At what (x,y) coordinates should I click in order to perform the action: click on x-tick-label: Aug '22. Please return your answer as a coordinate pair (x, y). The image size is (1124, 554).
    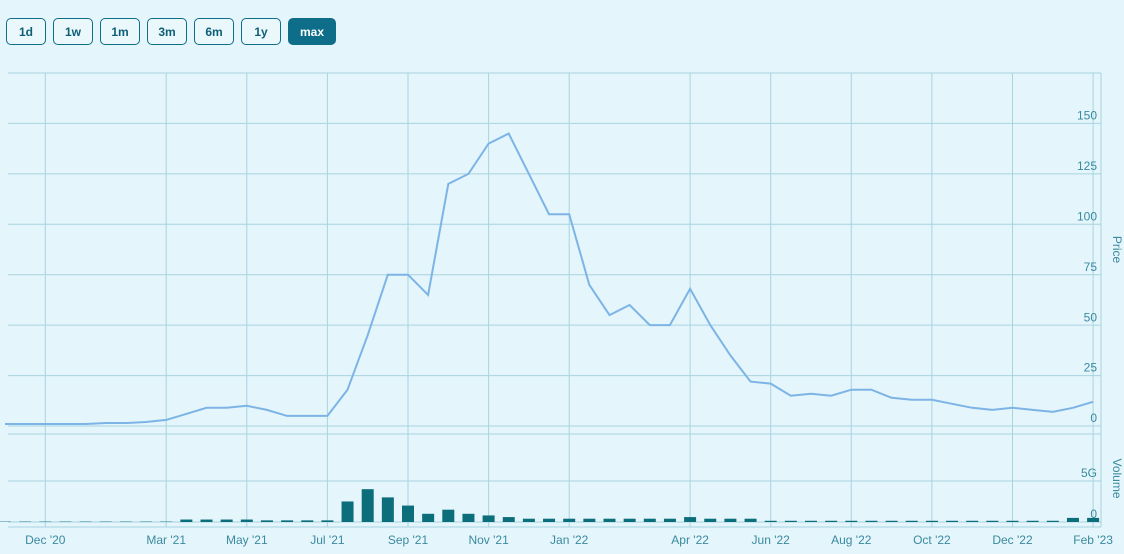
    Looking at the image, I should click on (851, 540).